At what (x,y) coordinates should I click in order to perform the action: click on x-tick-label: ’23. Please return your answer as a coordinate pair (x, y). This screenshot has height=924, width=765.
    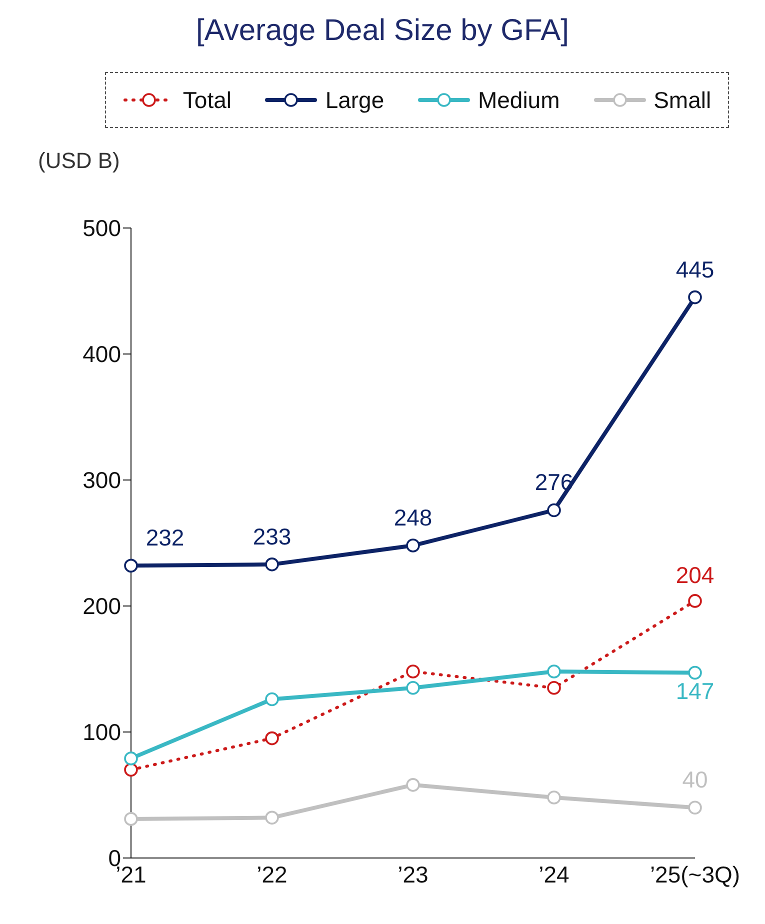
    Looking at the image, I should click on (413, 874).